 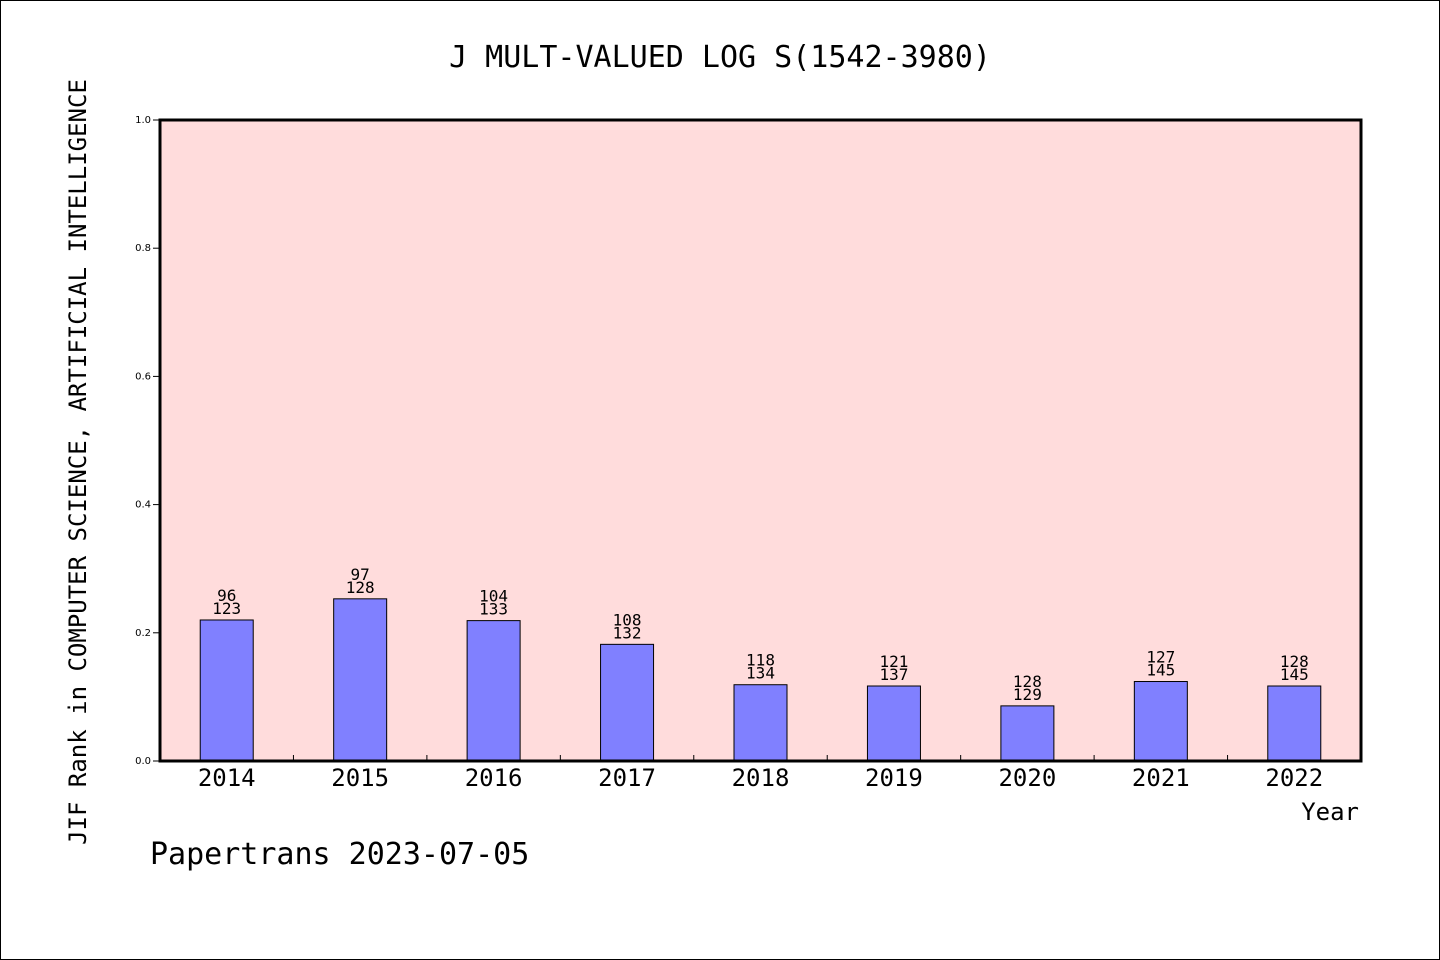 What do you see at coordinates (143, 505) in the screenshot?
I see `y-tick-label: 0.4` at bounding box center [143, 505].